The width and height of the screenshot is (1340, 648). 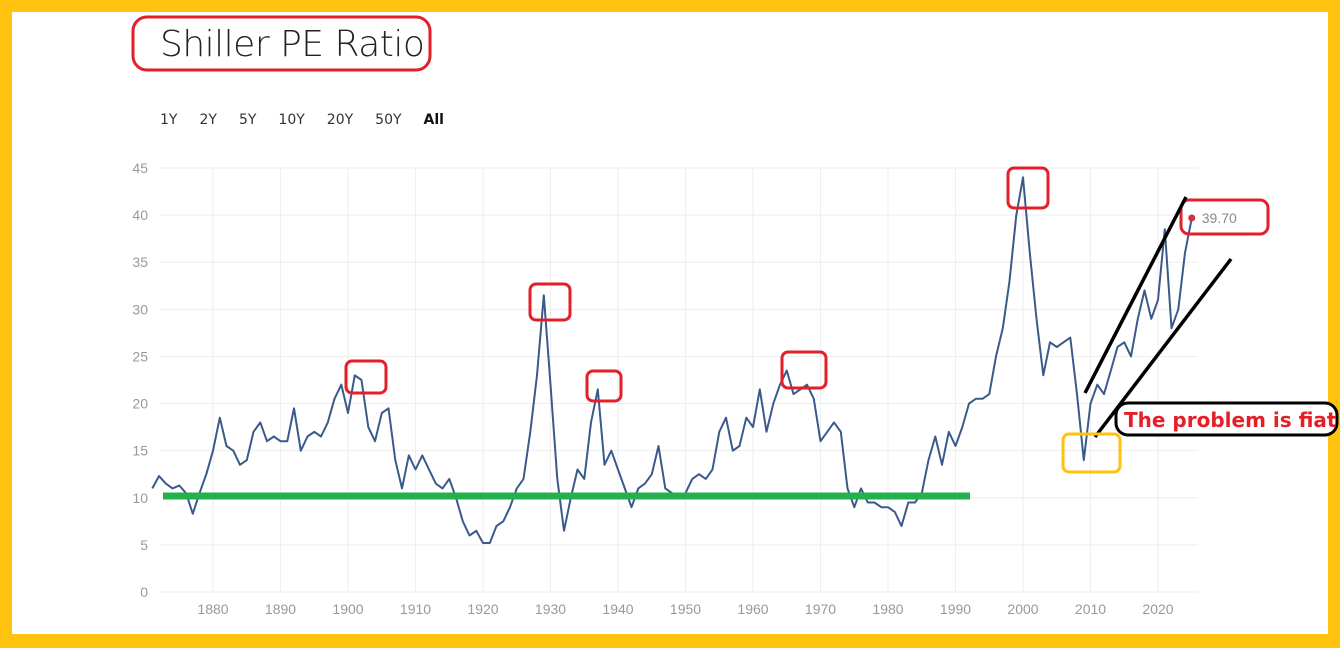 What do you see at coordinates (550, 609) in the screenshot?
I see `x-tick-label: 1930` at bounding box center [550, 609].